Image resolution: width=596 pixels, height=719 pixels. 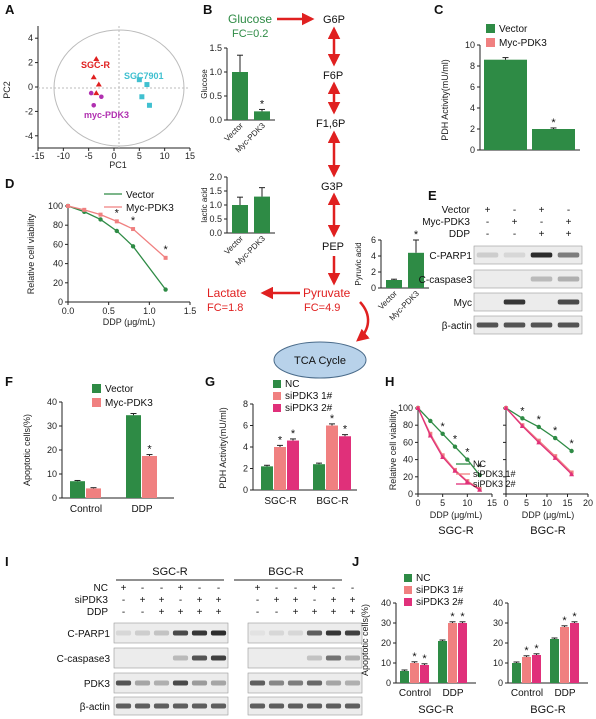 I want to click on panel-d-ytick-label: 40, so click(x=58, y=264).